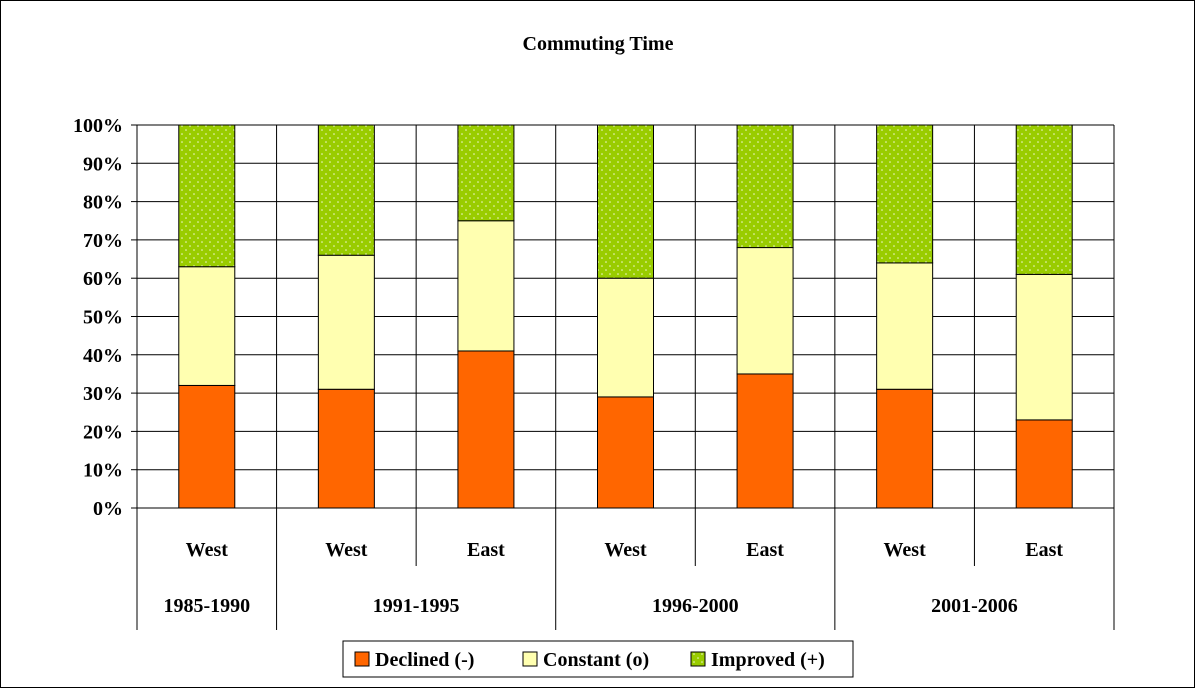 Image resolution: width=1196 pixels, height=693 pixels. I want to click on x-group-label: 2001-2006, so click(974, 606).